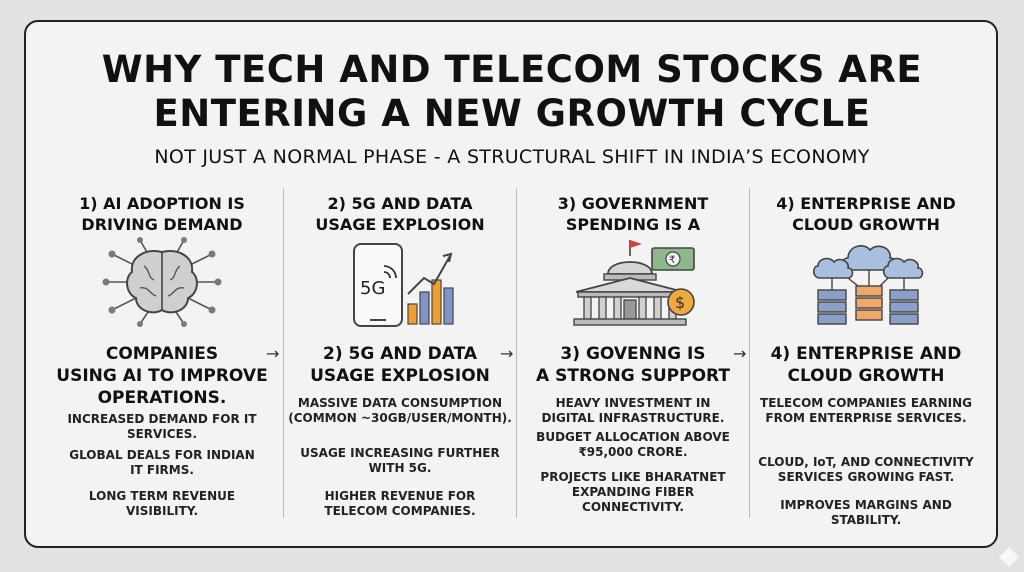  What do you see at coordinates (512, 69) in the screenshot?
I see `title-line-1: WHY TECH AND TELECOM STOCKS ARE` at bounding box center [512, 69].